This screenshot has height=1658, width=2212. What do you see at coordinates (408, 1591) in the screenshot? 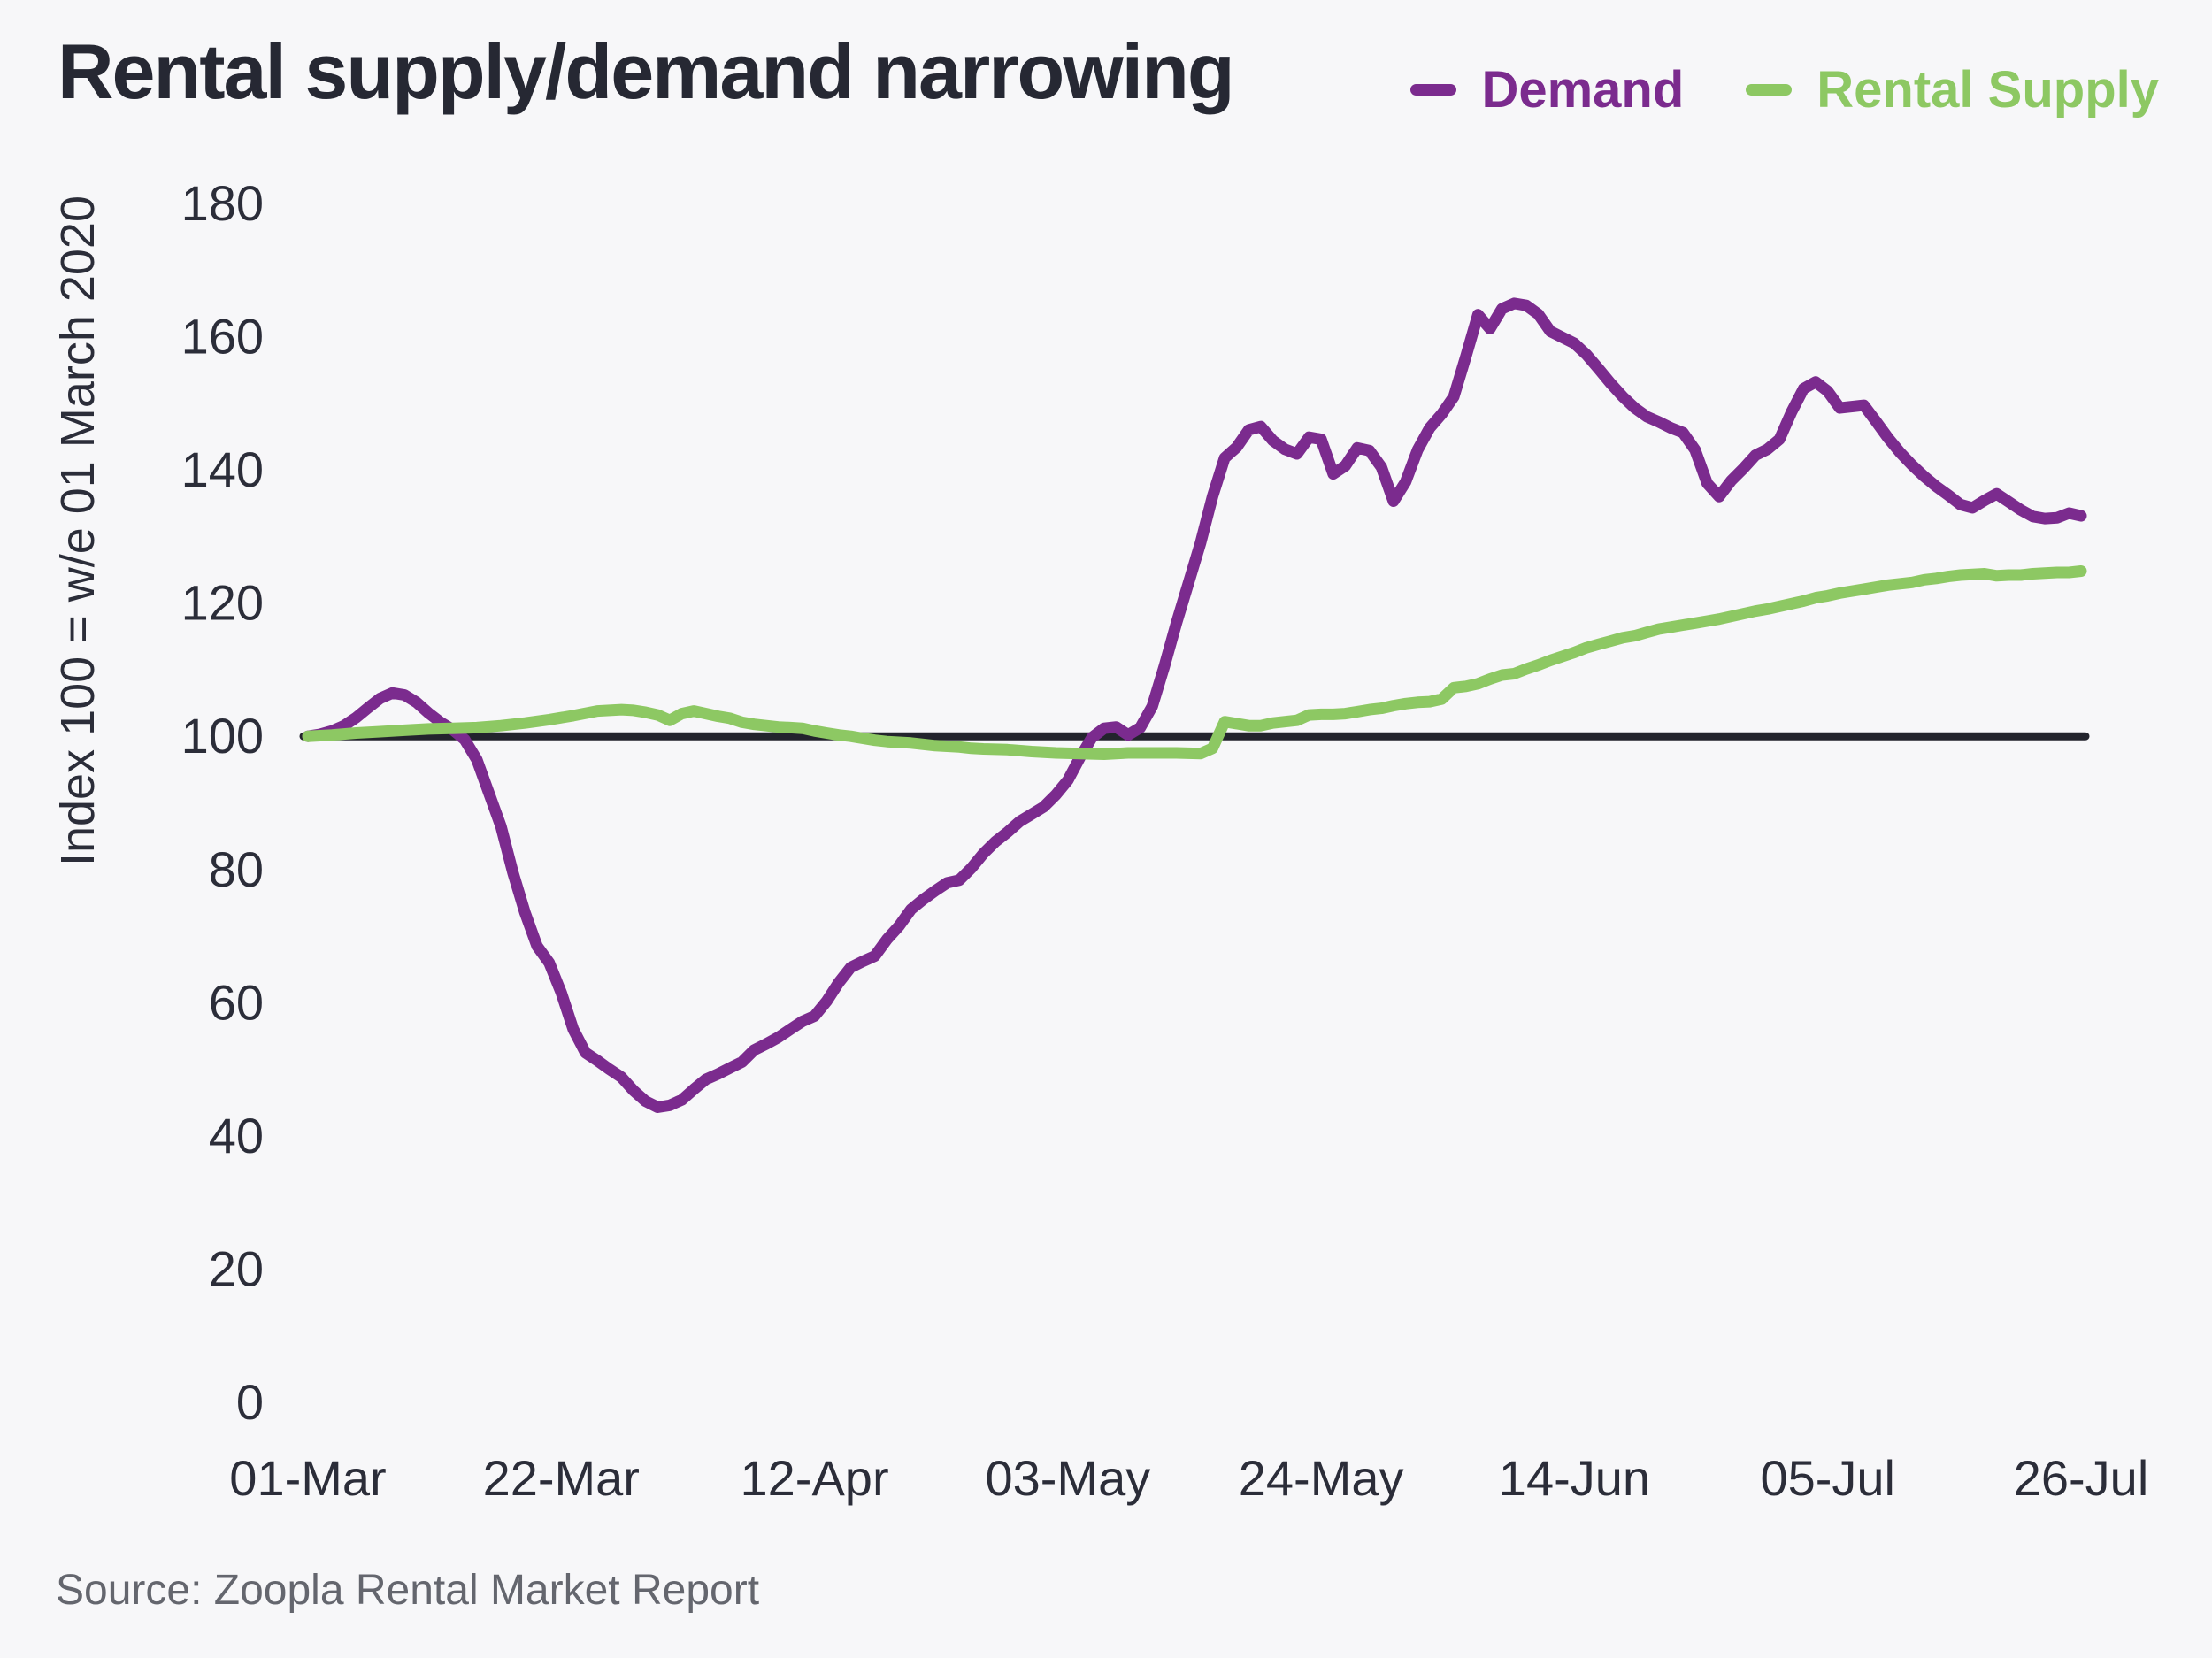
I see `source-note: Source: Zoopla Rental Market Report` at bounding box center [408, 1591].